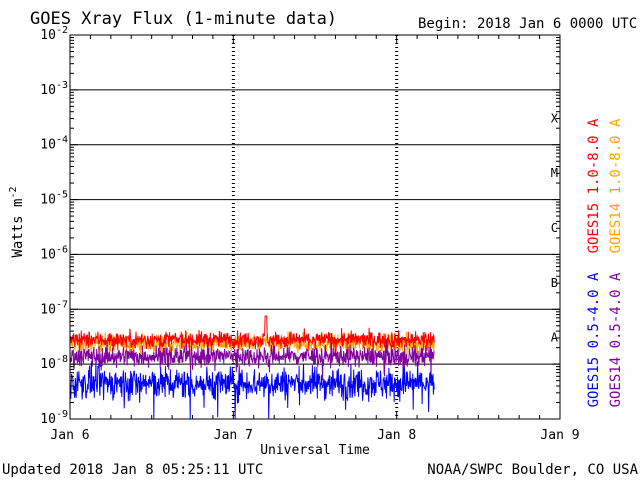 This screenshot has height=480, width=640. I want to click on y-tick-label: 10⁻⁷, so click(54, 308).